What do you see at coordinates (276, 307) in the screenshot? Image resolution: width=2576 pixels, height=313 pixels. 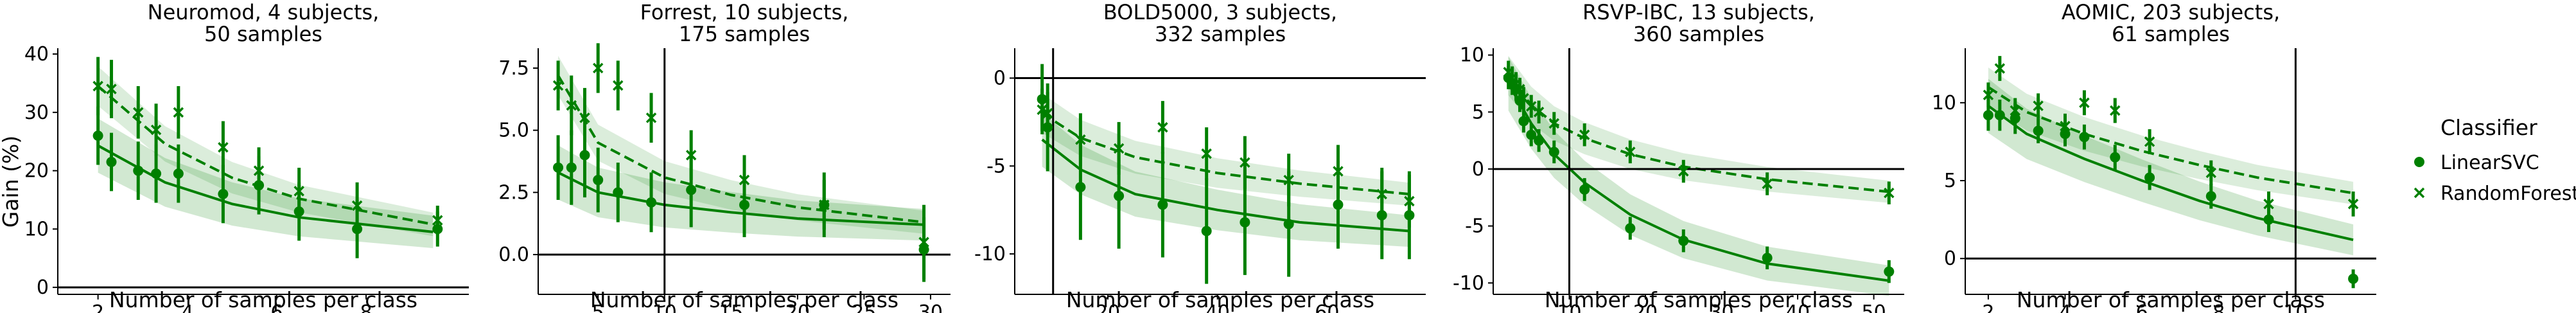 I see `x-tick-label: 6` at bounding box center [276, 307].